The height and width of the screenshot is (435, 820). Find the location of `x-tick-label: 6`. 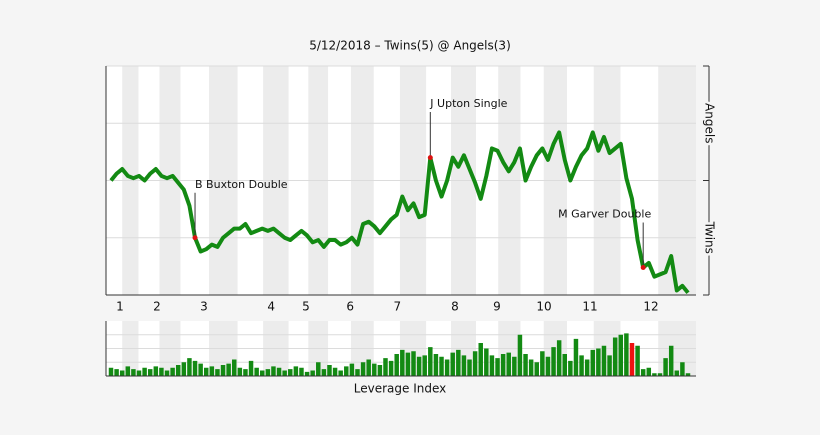

x-tick-label: 6 is located at coordinates (350, 307).